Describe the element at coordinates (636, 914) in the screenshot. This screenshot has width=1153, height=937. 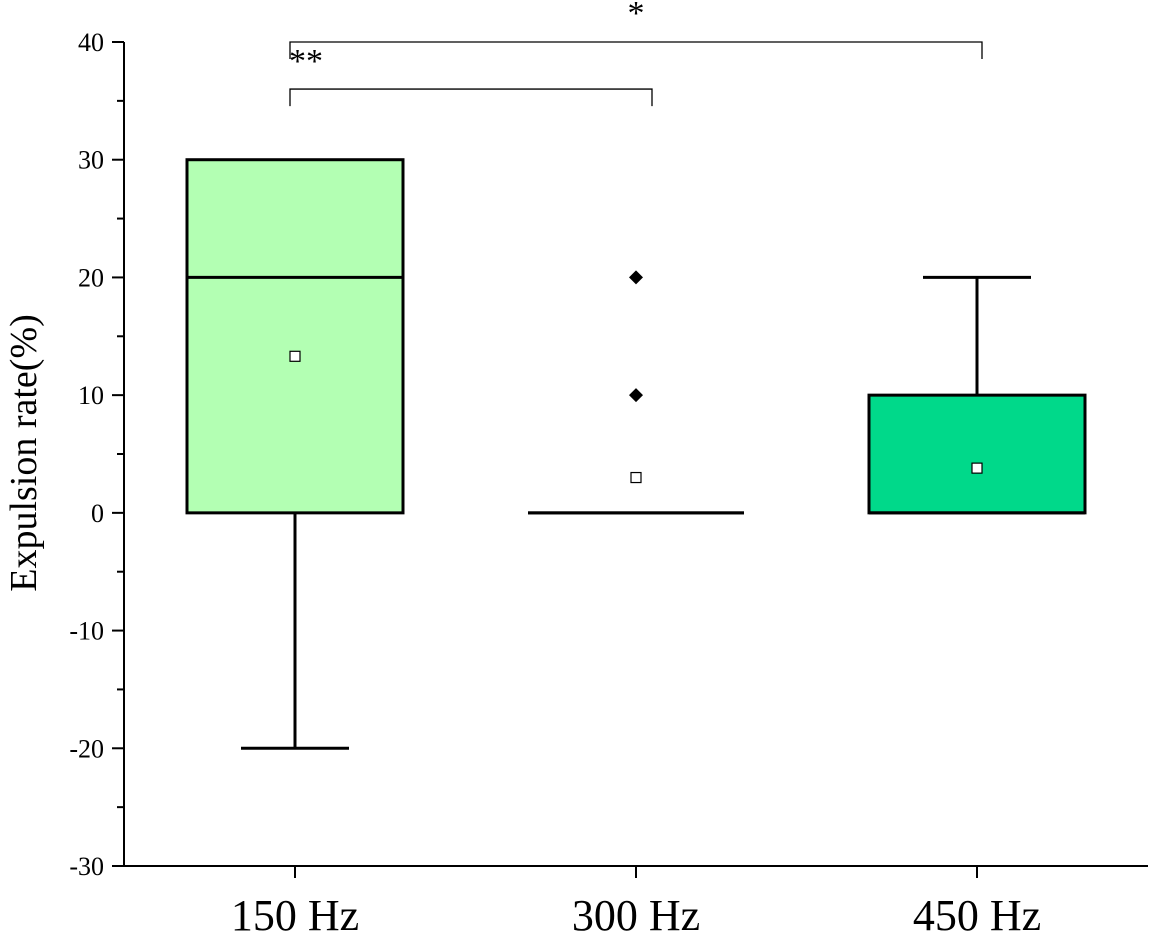
I see `x-tick-label: 300 Hz` at that location.